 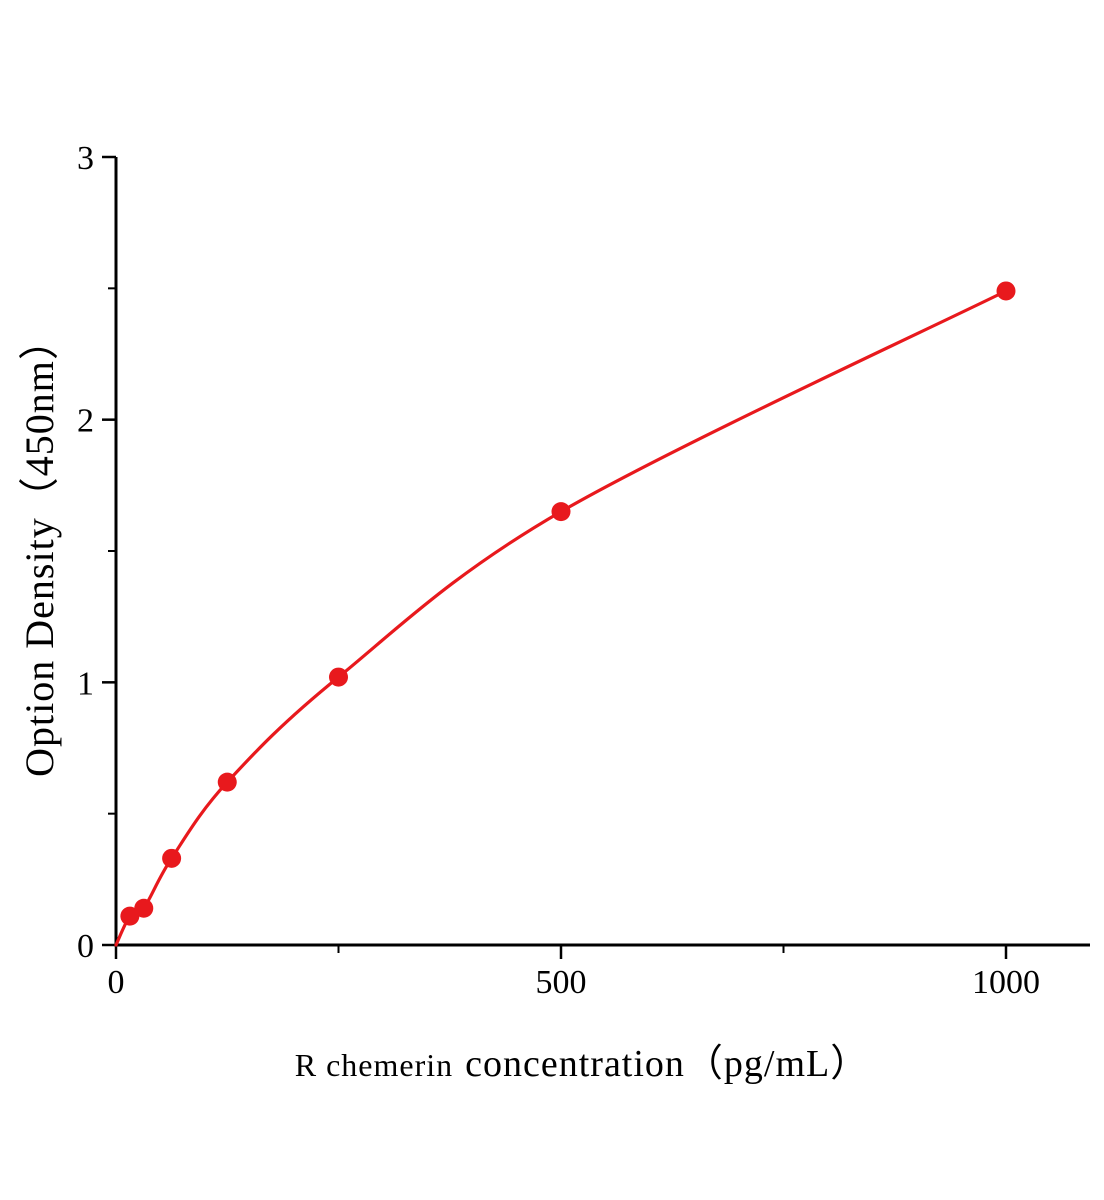 I want to click on x-axis-title-prefix: R chemerin, so click(x=374, y=1065).